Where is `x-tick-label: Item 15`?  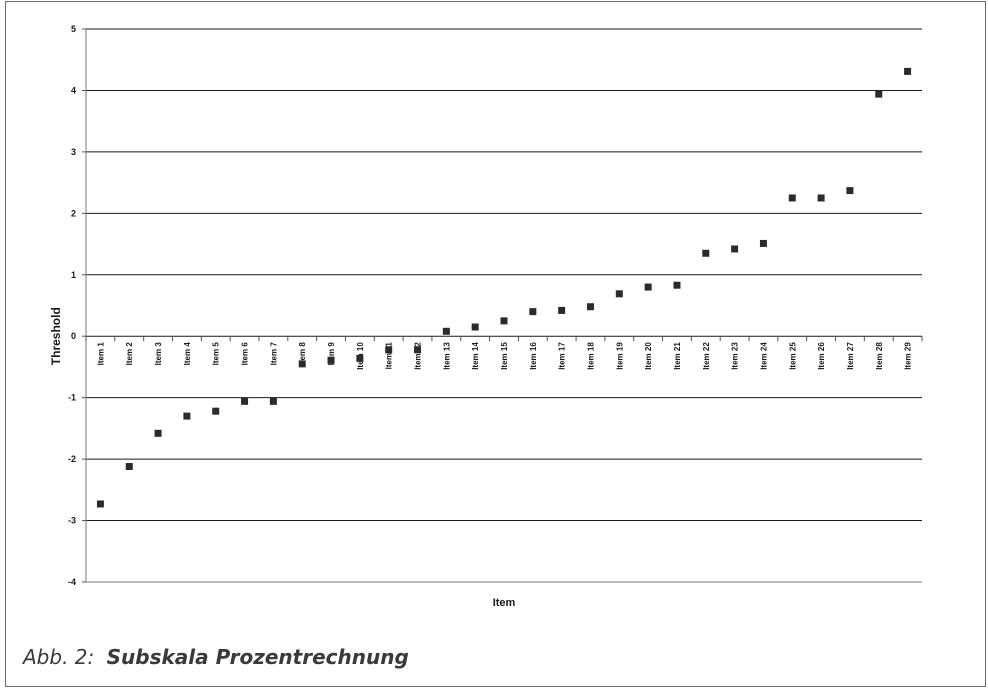 x-tick-label: Item 15 is located at coordinates (504, 356).